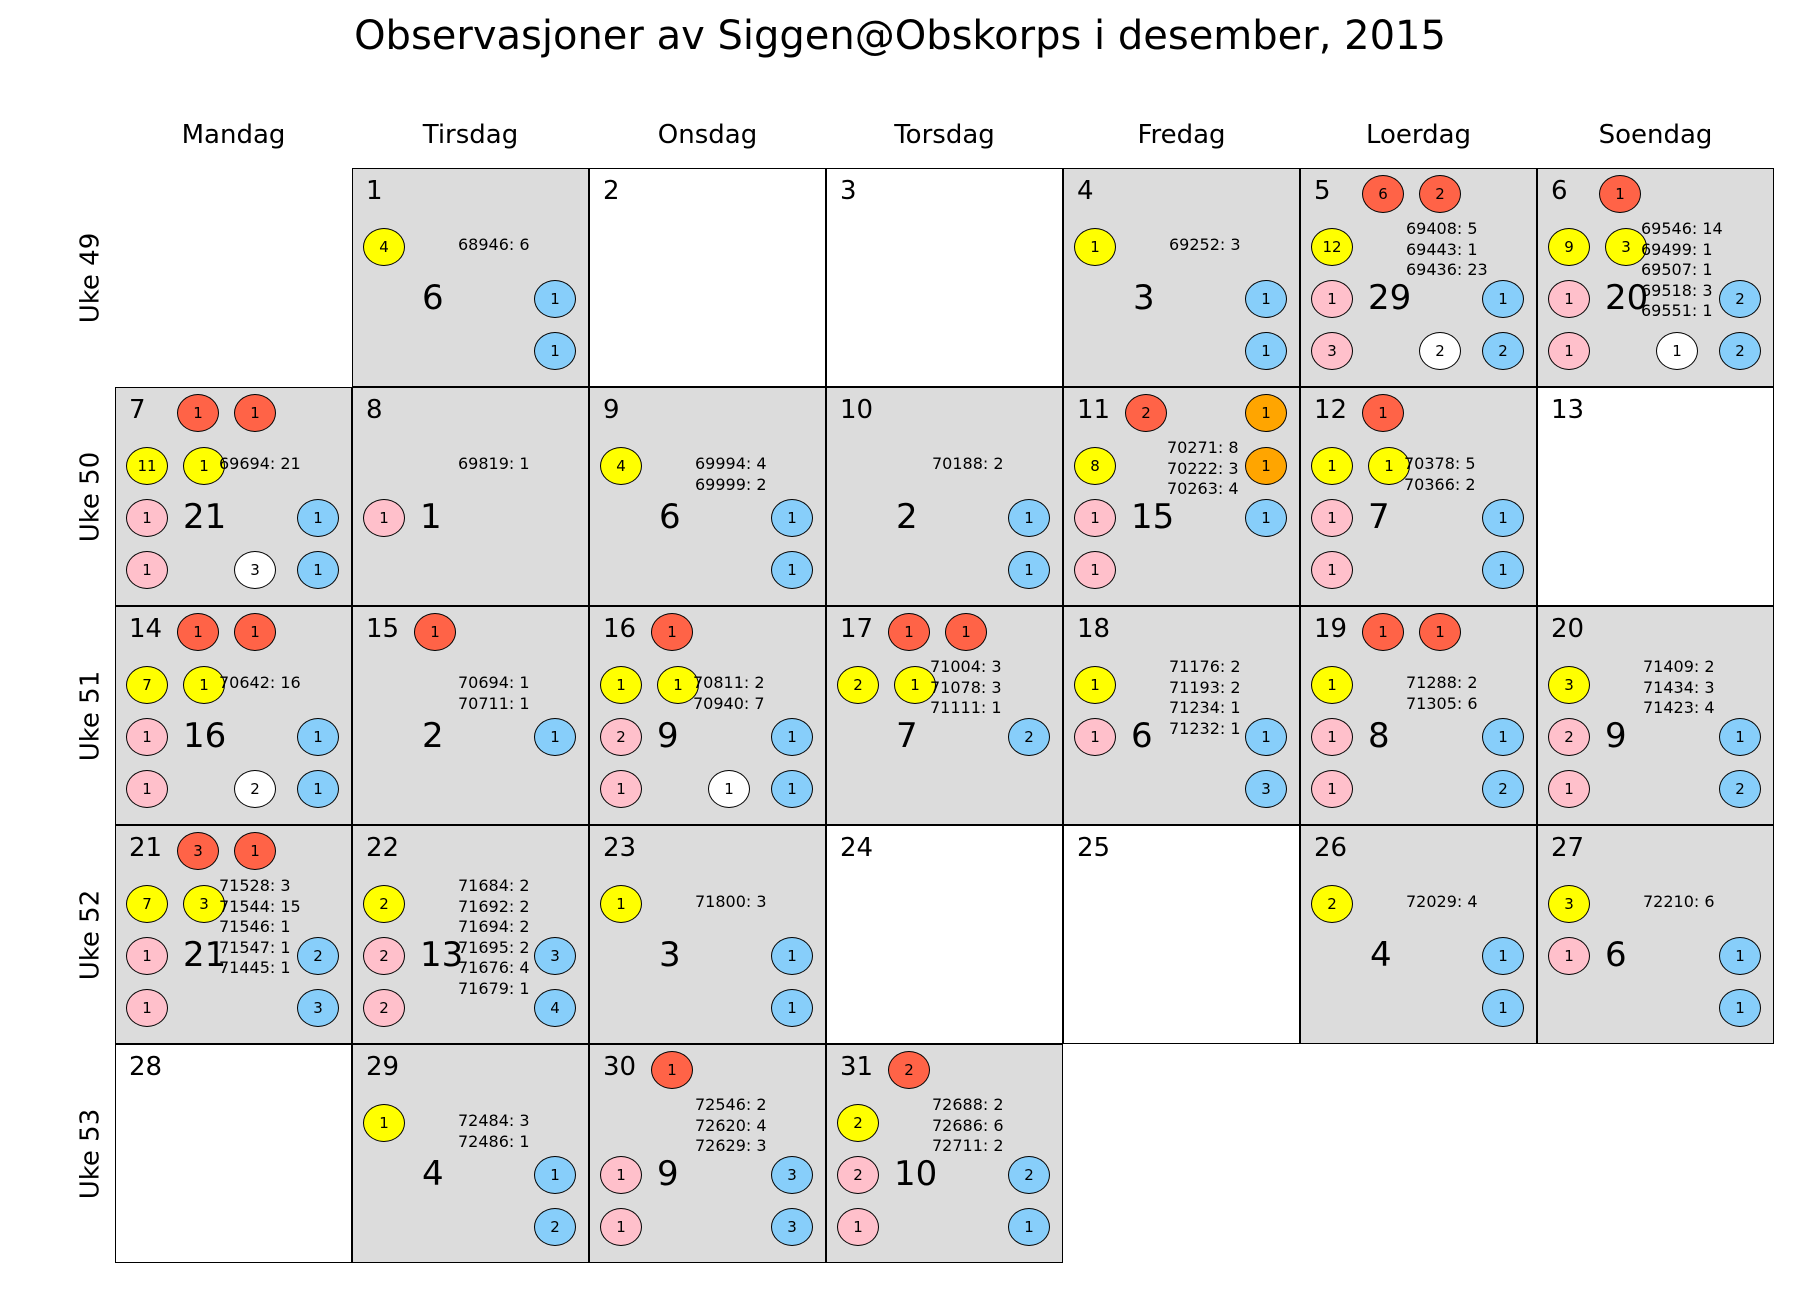 Image resolution: width=1800 pixels, height=1300 pixels. What do you see at coordinates (494, 245) in the screenshot?
I see `observation-ids: 68946: 6` at bounding box center [494, 245].